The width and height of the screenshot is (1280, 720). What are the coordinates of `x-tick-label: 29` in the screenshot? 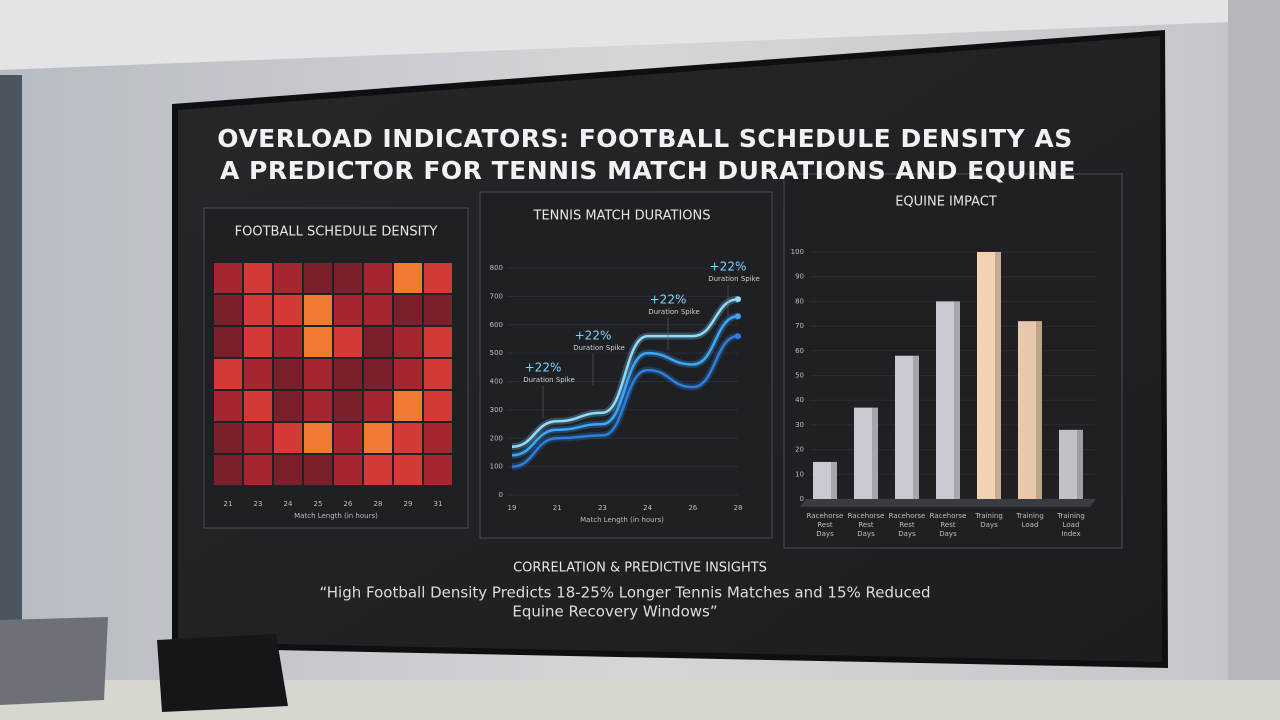 It's located at (408, 504).